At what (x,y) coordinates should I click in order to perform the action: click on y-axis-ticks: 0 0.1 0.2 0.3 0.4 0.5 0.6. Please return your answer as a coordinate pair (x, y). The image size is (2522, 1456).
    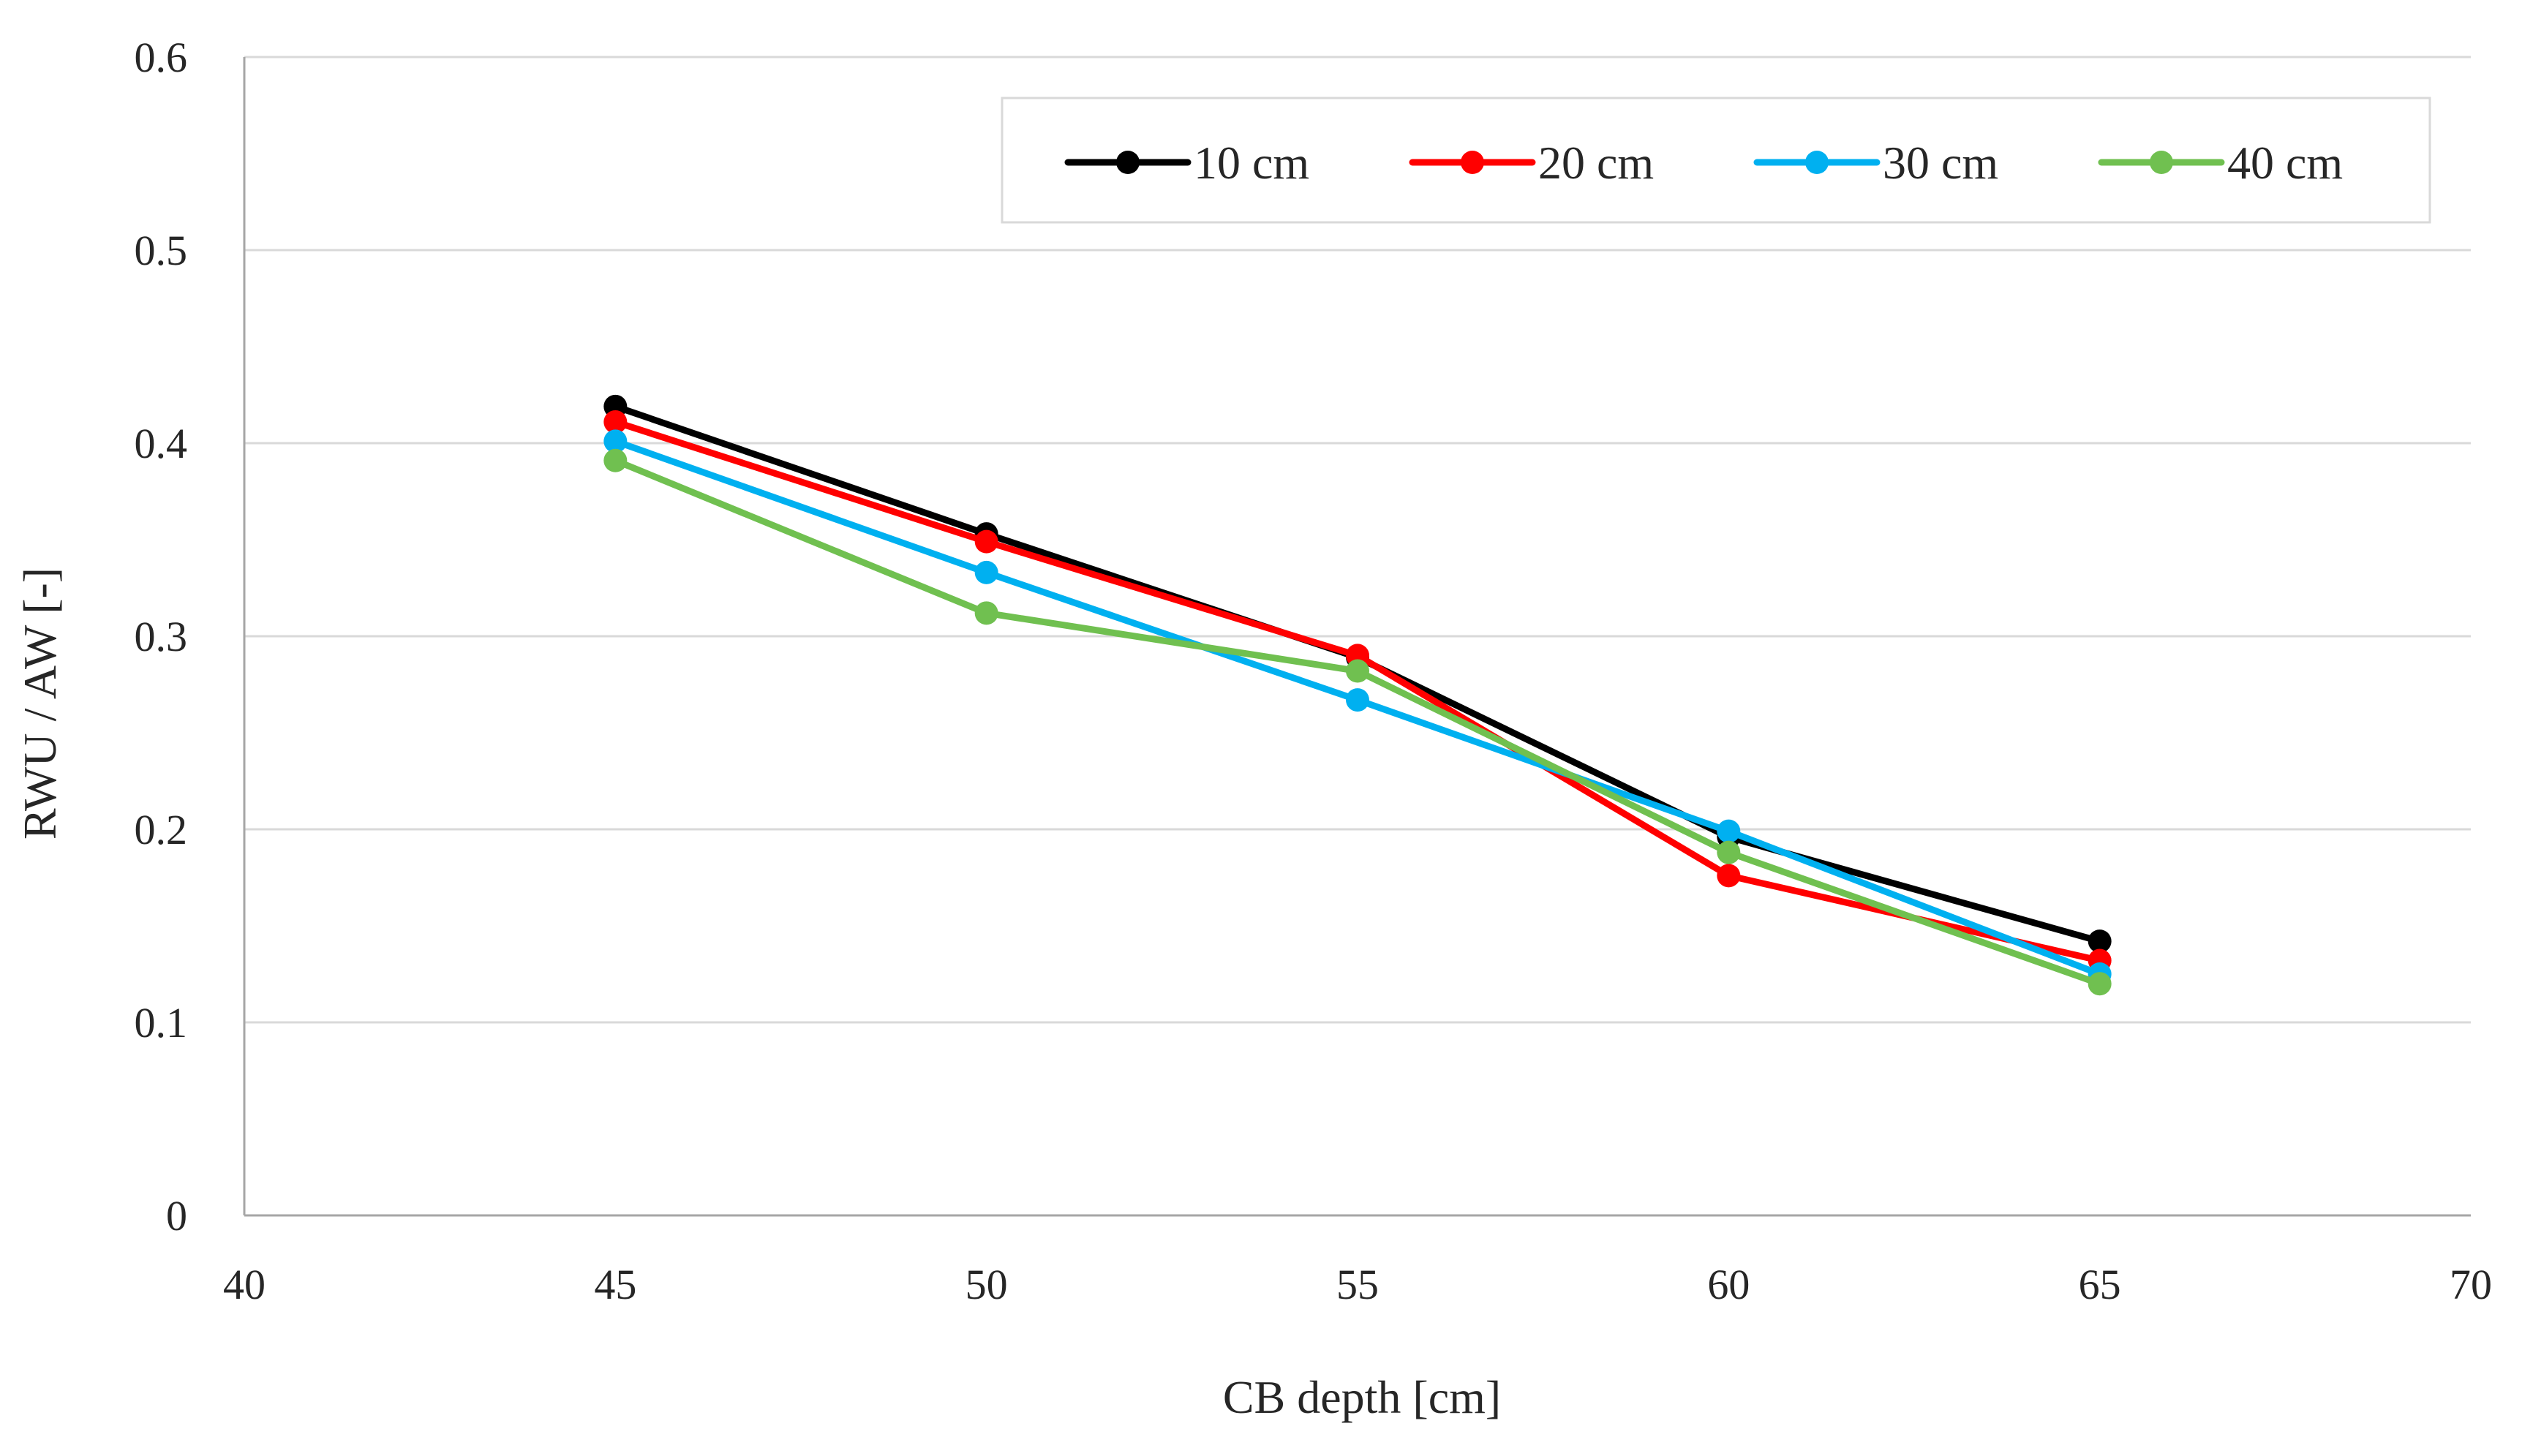
    Looking at the image, I should click on (161, 637).